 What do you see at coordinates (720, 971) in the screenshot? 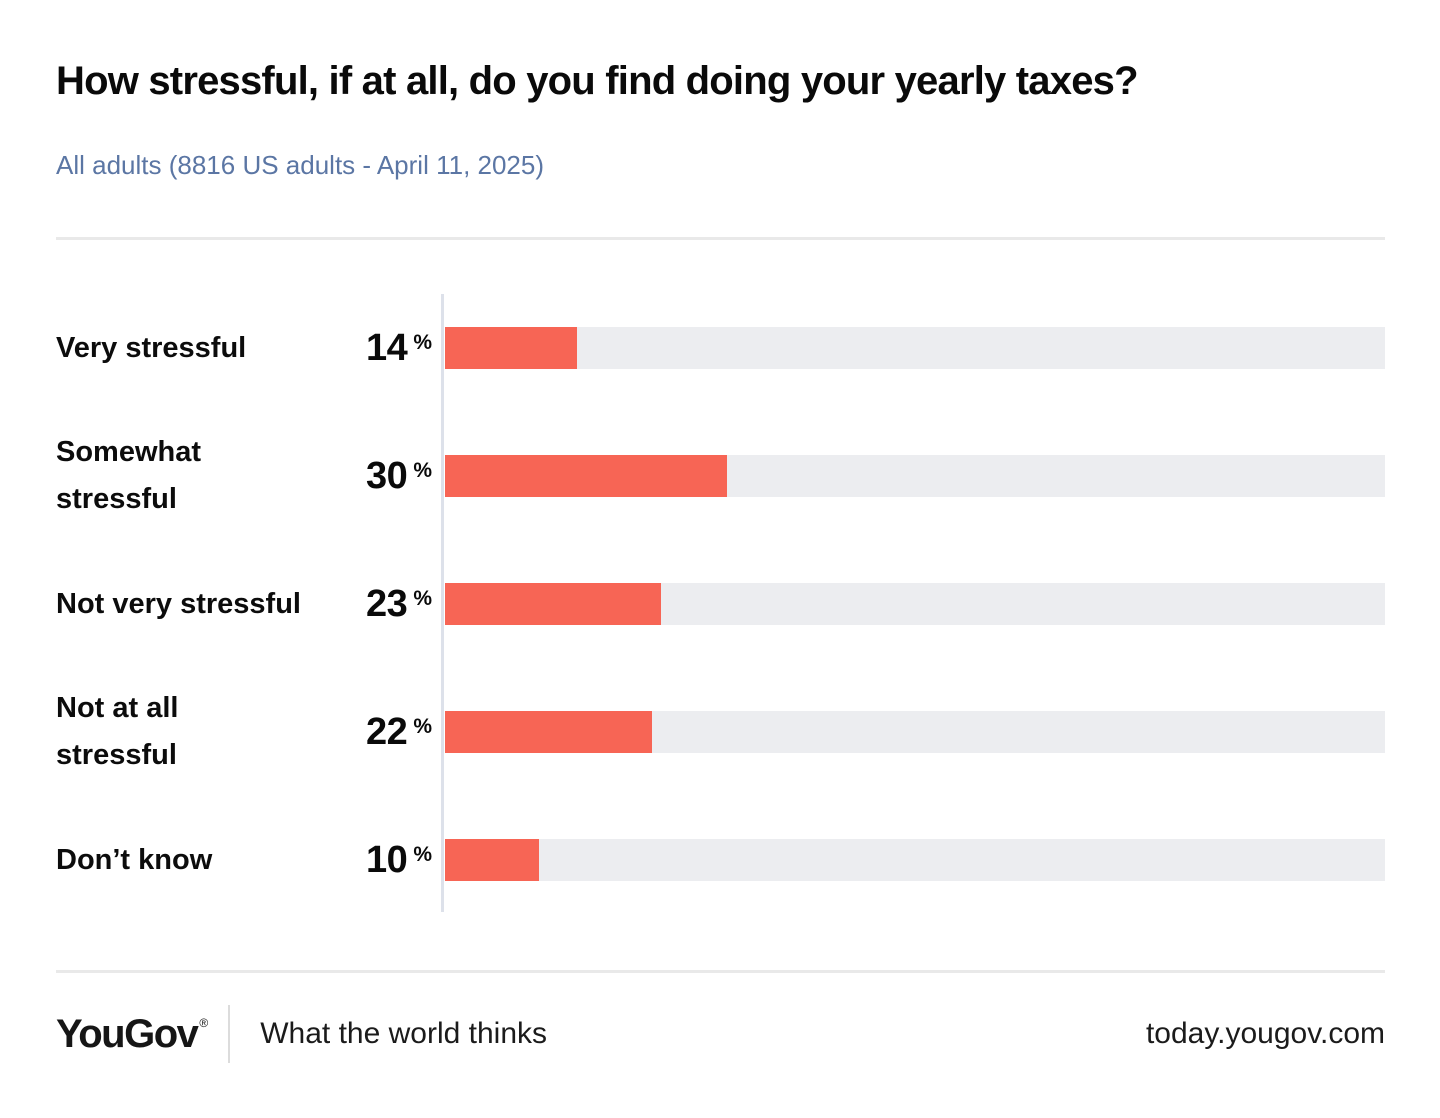
I see `bottom-divider` at bounding box center [720, 971].